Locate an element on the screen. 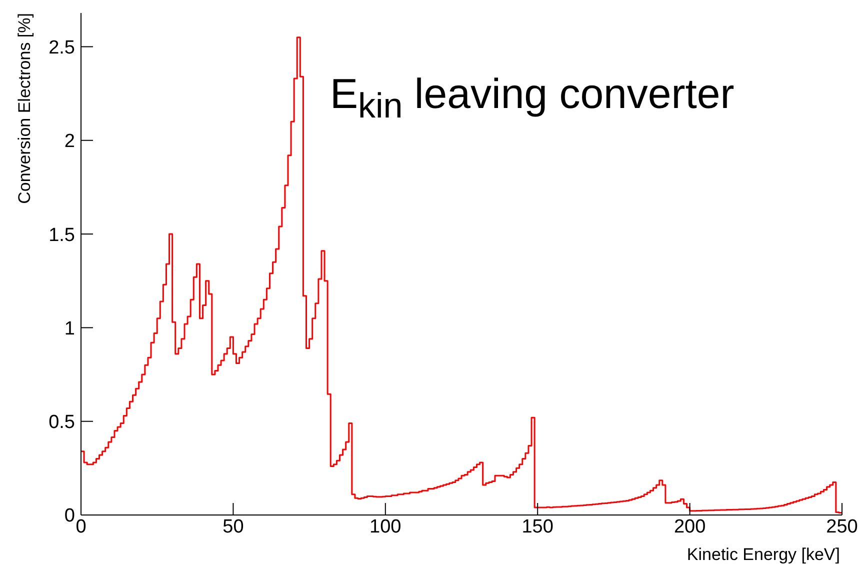 This screenshot has height=570, width=858. y-tick-label: 0.5 is located at coordinates (61, 423).